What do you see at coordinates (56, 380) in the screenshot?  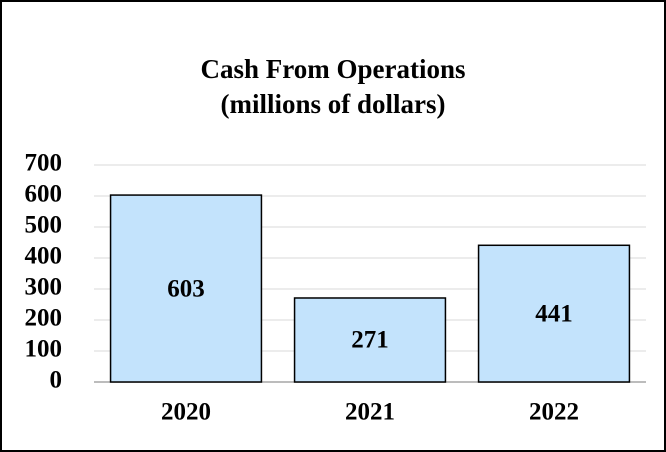 I see `y-tick-label: 0` at bounding box center [56, 380].